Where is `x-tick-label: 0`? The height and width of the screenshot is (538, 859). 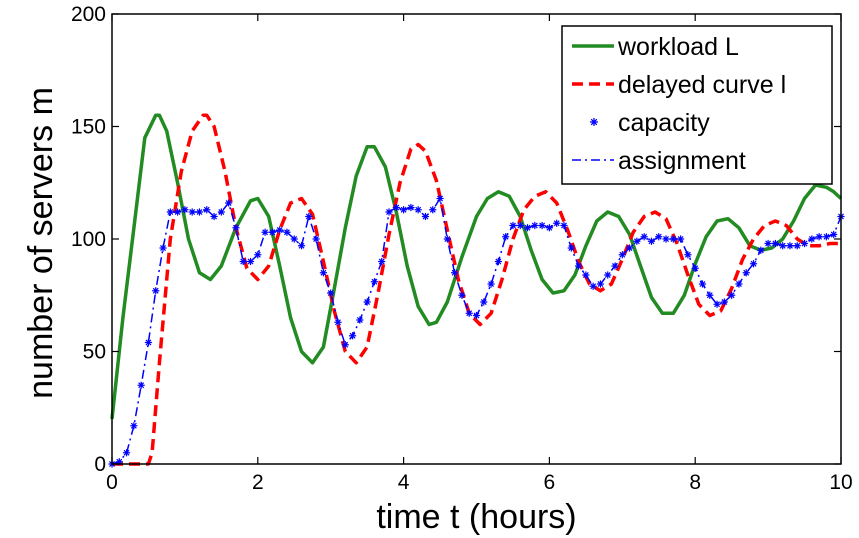
x-tick-label: 0 is located at coordinates (112, 482).